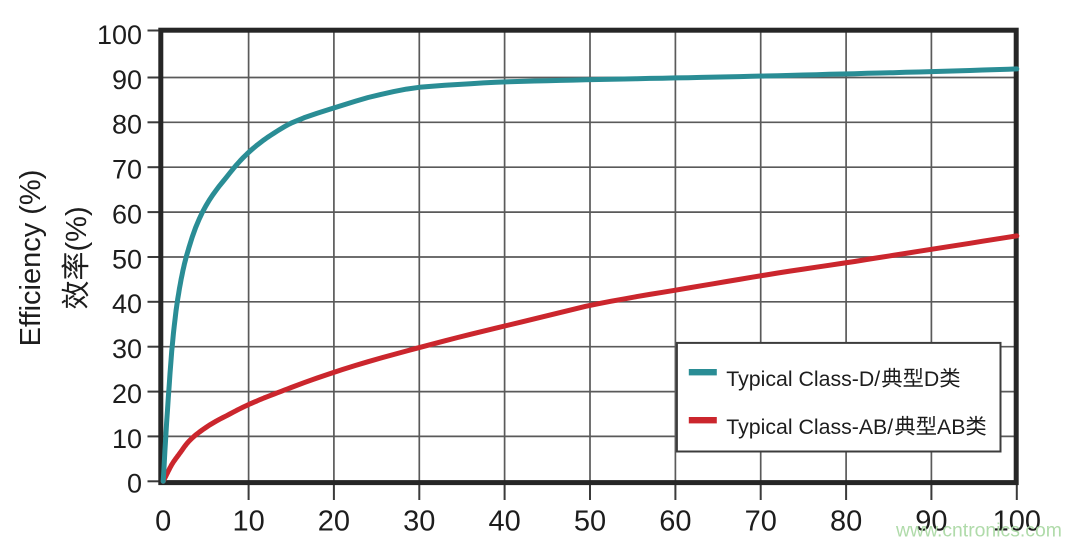 This screenshot has width=1080, height=551. What do you see at coordinates (809, 427) in the screenshot?
I see `svg-text: Typical Class-AB/` at bounding box center [809, 427].